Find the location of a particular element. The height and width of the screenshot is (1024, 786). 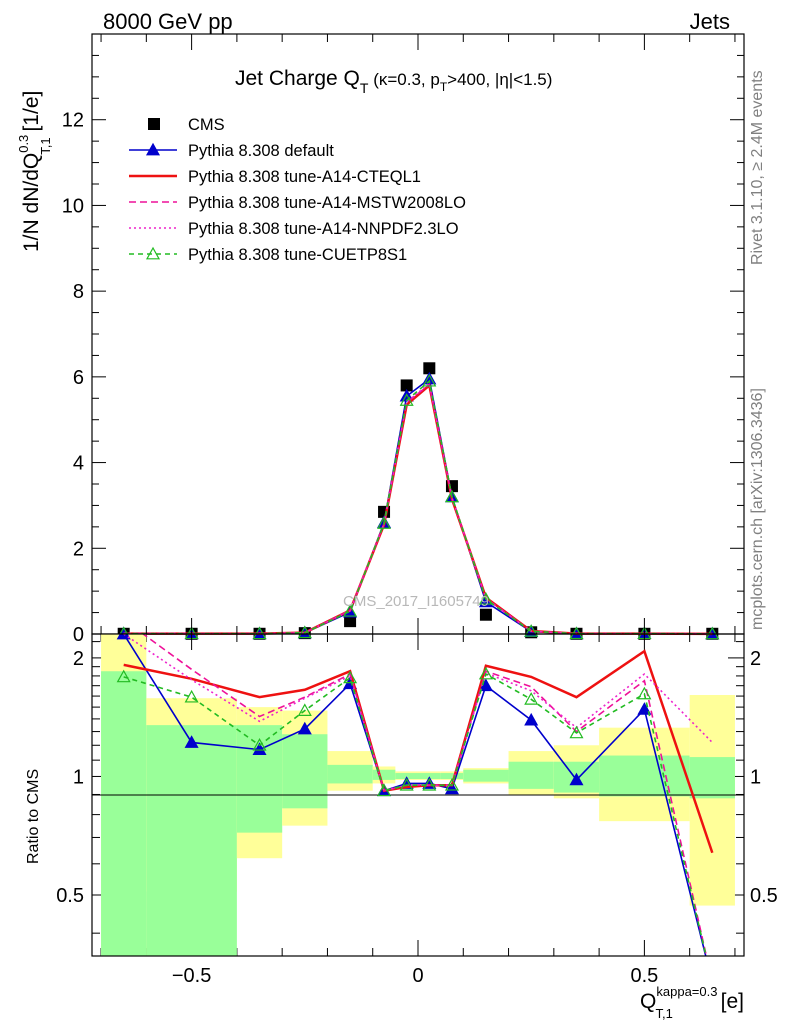

title-sub: T is located at coordinates (364, 88).